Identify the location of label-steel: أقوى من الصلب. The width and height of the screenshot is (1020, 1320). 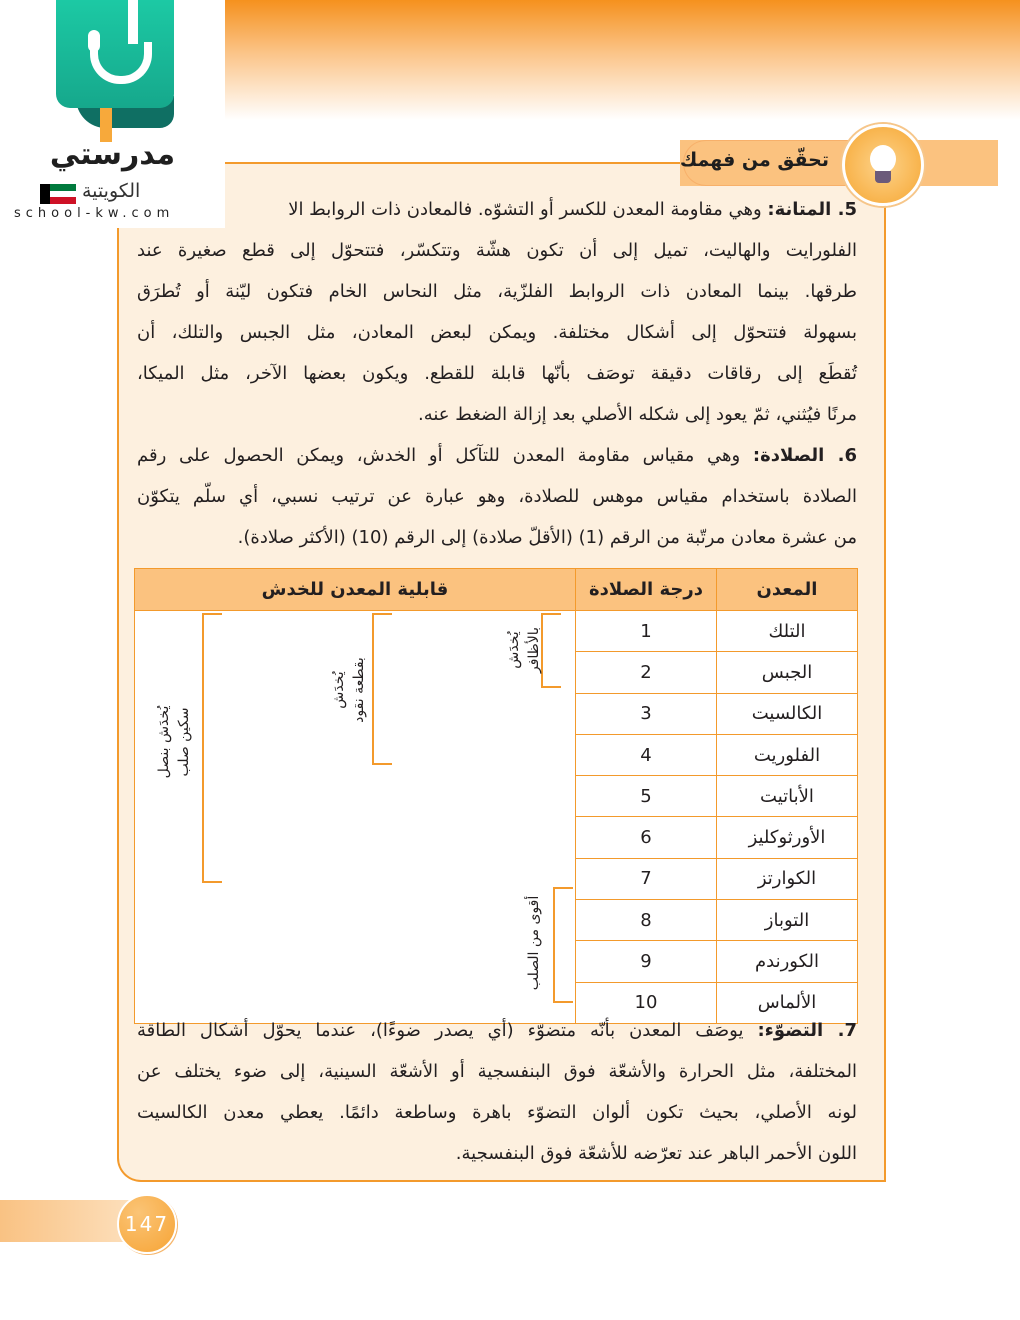
(534, 943).